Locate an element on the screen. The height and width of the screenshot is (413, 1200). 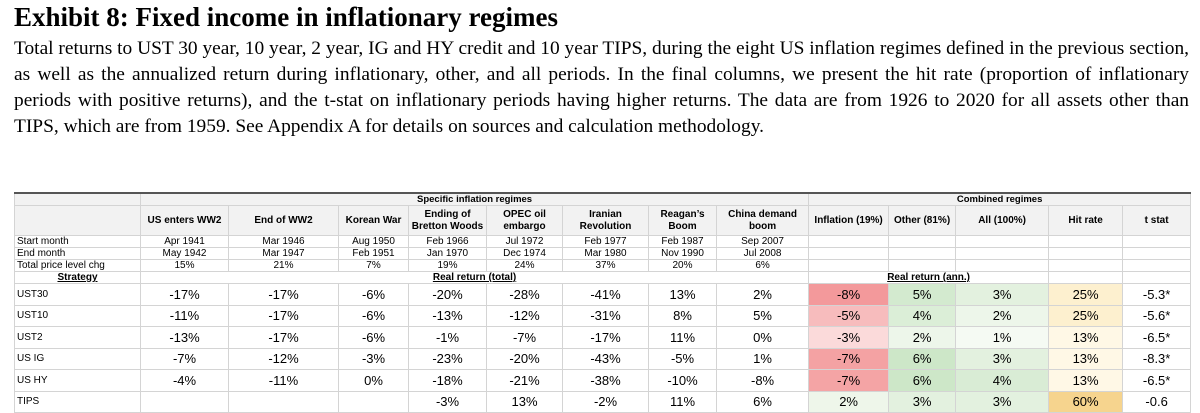
column-header: Reagan’s Boom is located at coordinates (682, 220).